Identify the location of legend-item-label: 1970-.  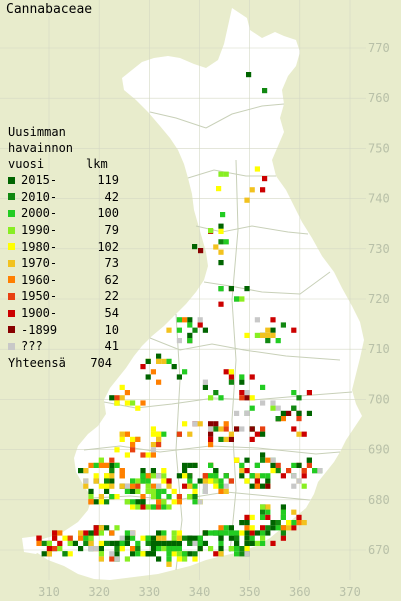
(39, 263).